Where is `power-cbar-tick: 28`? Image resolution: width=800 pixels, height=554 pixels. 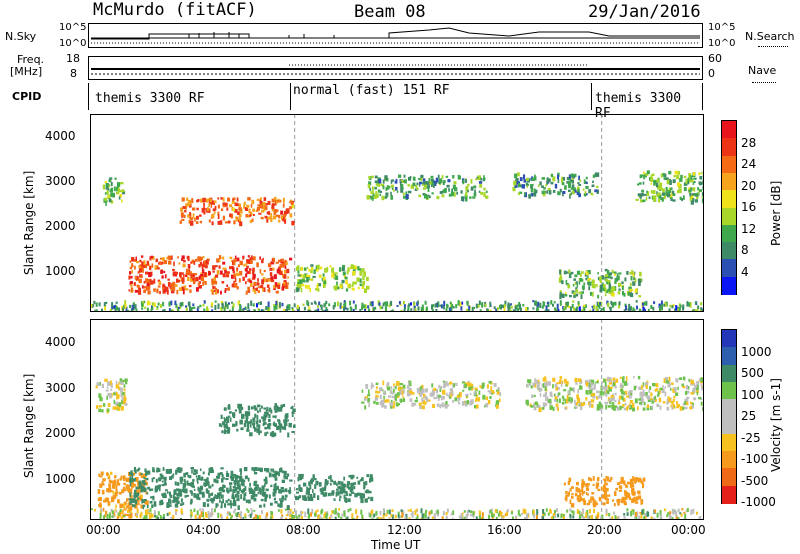 power-cbar-tick: 28 is located at coordinates (749, 143).